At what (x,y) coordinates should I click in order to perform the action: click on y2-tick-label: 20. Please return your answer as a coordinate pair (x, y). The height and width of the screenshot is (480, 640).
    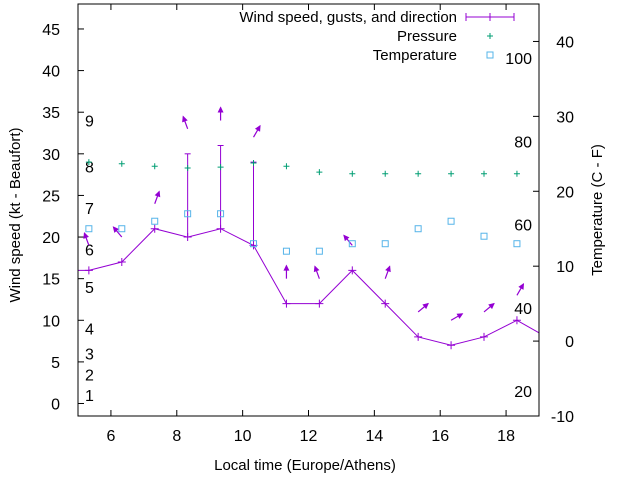
    Looking at the image, I should click on (565, 192).